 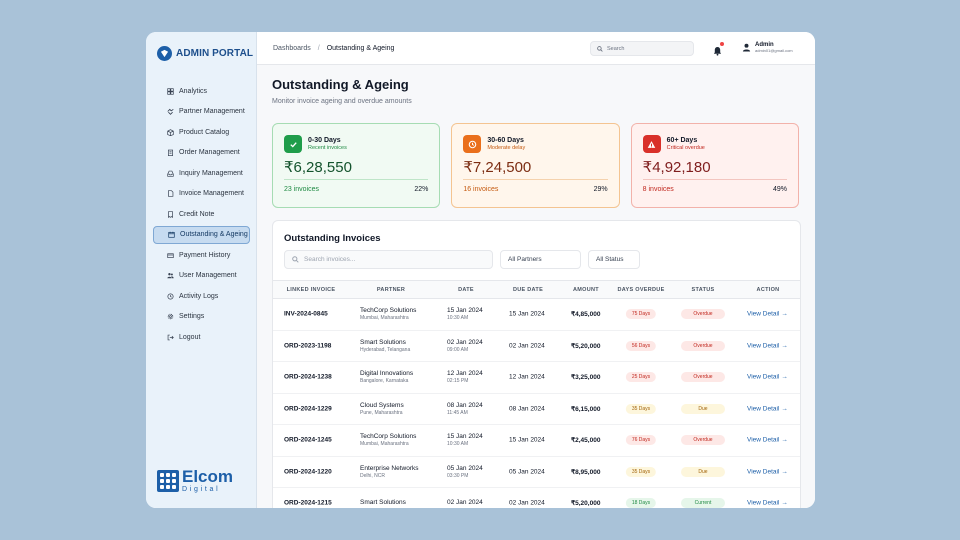 I want to click on partner-cell: TechCorp Solutions Mumbai, Maharashtra, so click(x=388, y=440).